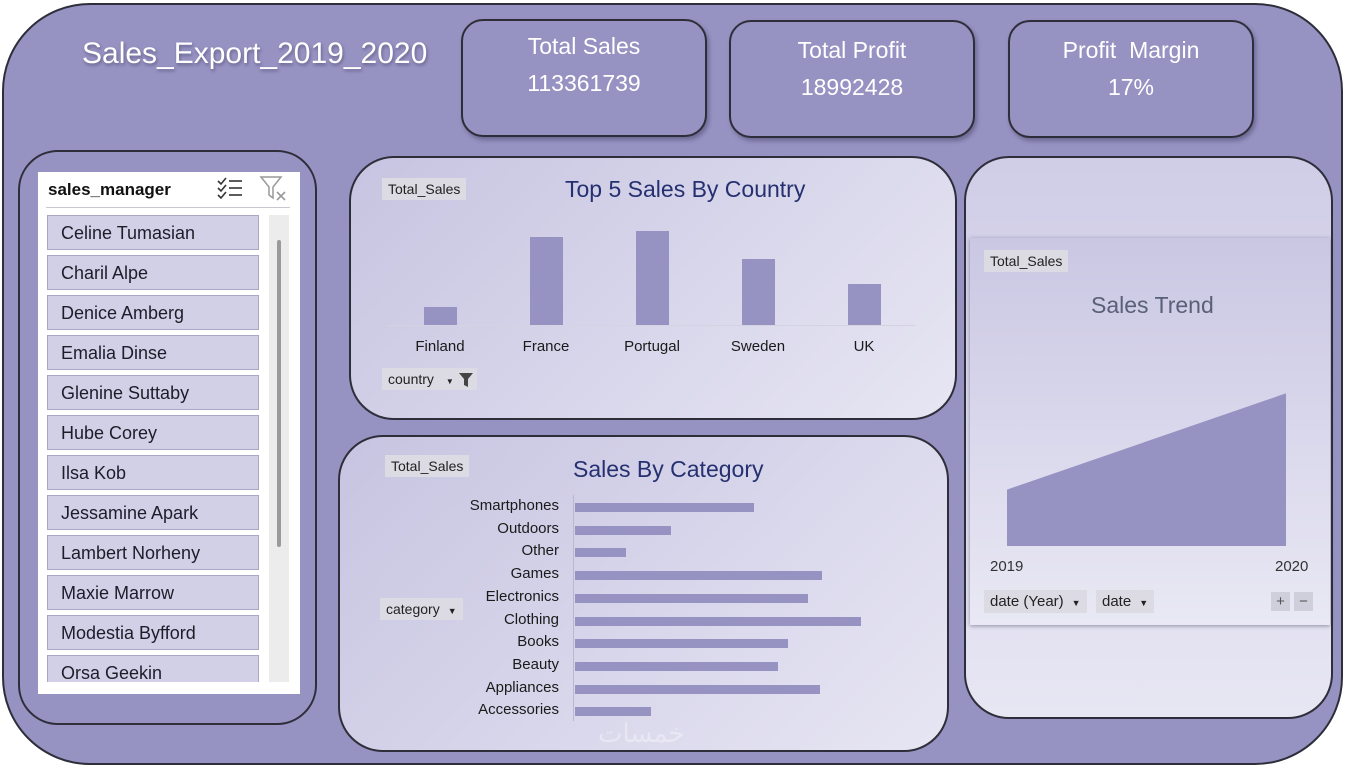 This screenshot has height=770, width=1349. I want to click on kpi-value: 17%, so click(1131, 87).